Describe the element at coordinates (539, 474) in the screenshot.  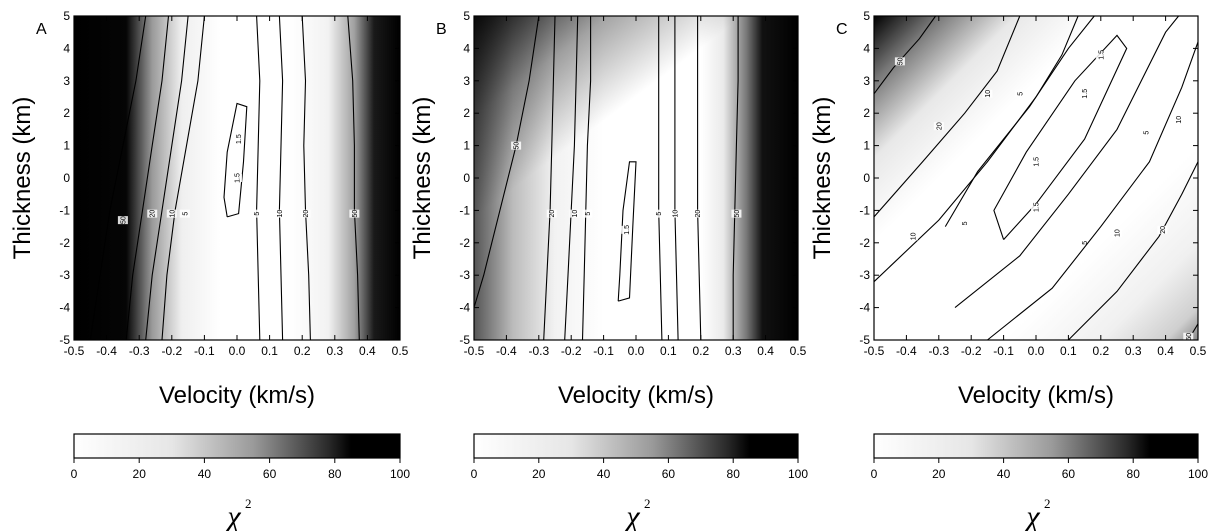
I see `colorbar-tick-label: 20` at that location.